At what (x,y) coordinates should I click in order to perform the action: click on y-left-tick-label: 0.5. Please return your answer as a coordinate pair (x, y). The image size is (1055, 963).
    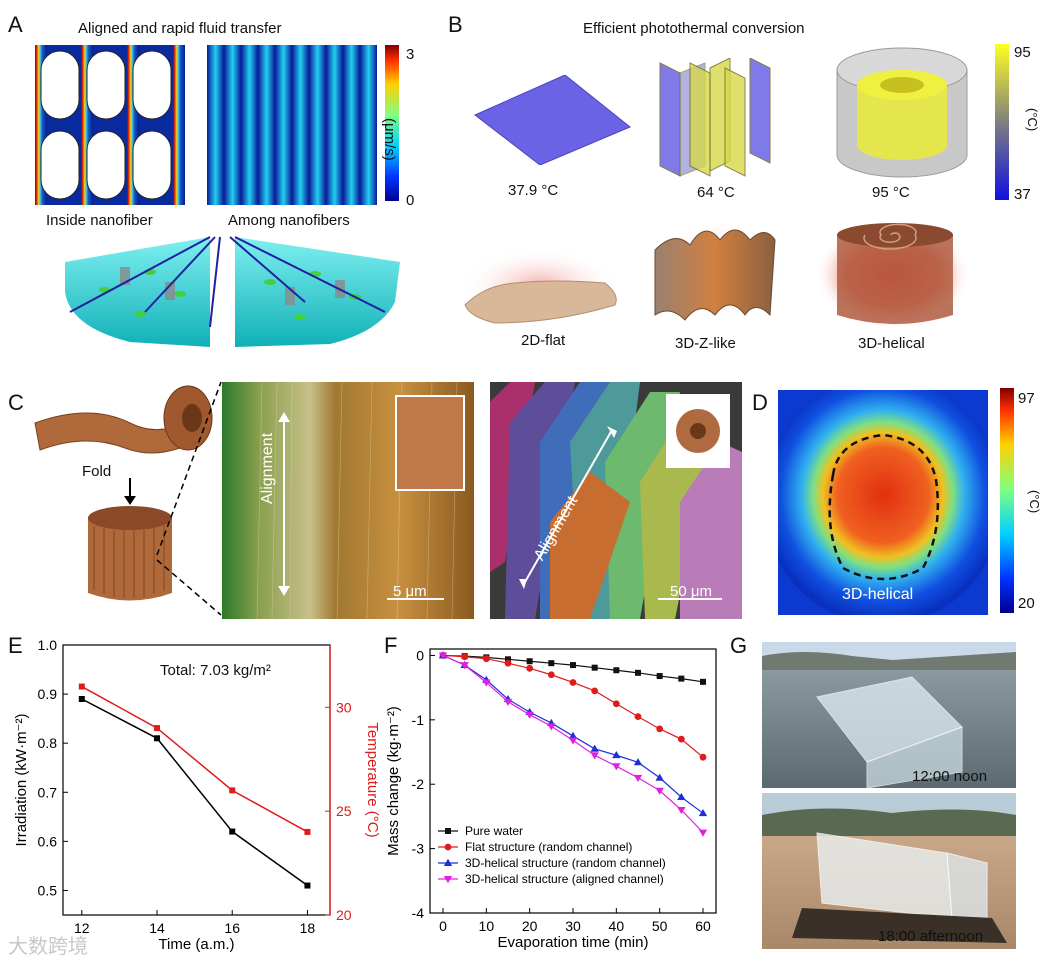
    Looking at the image, I should click on (48, 890).